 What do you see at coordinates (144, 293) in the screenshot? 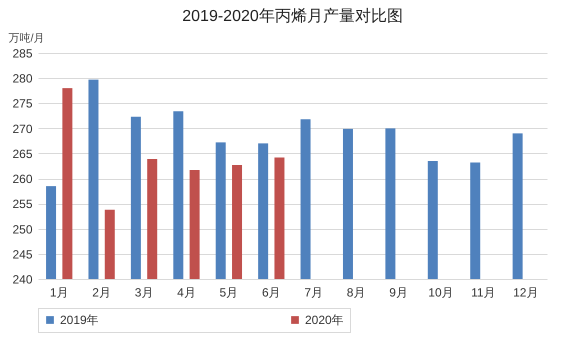
I see `x-tick-label: 3月` at bounding box center [144, 293].